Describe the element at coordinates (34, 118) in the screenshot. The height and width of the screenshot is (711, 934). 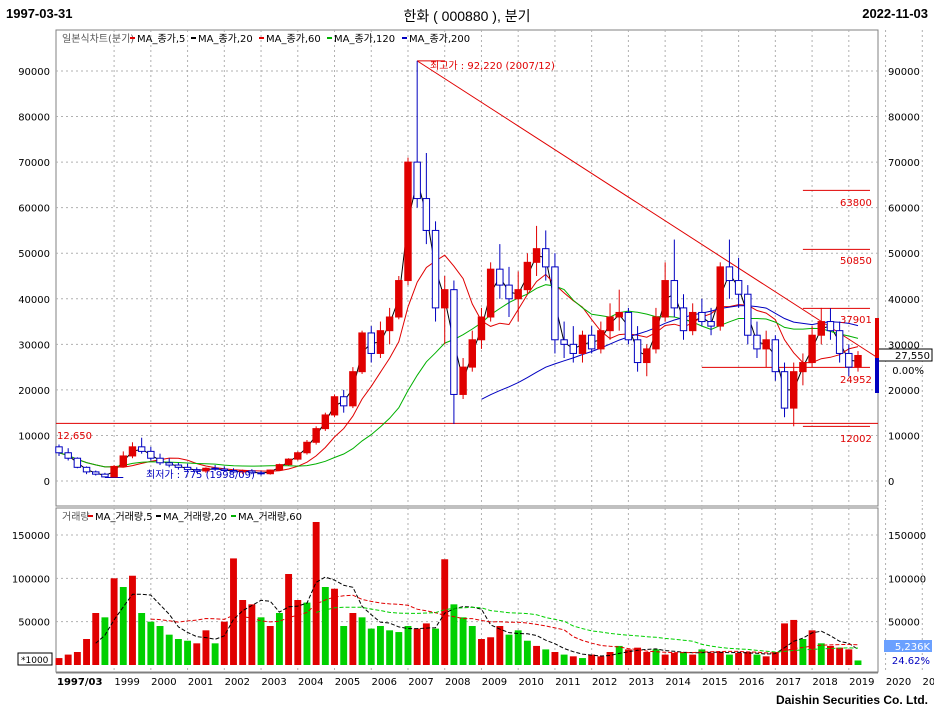
I see `price-tick-left: 80000` at that location.